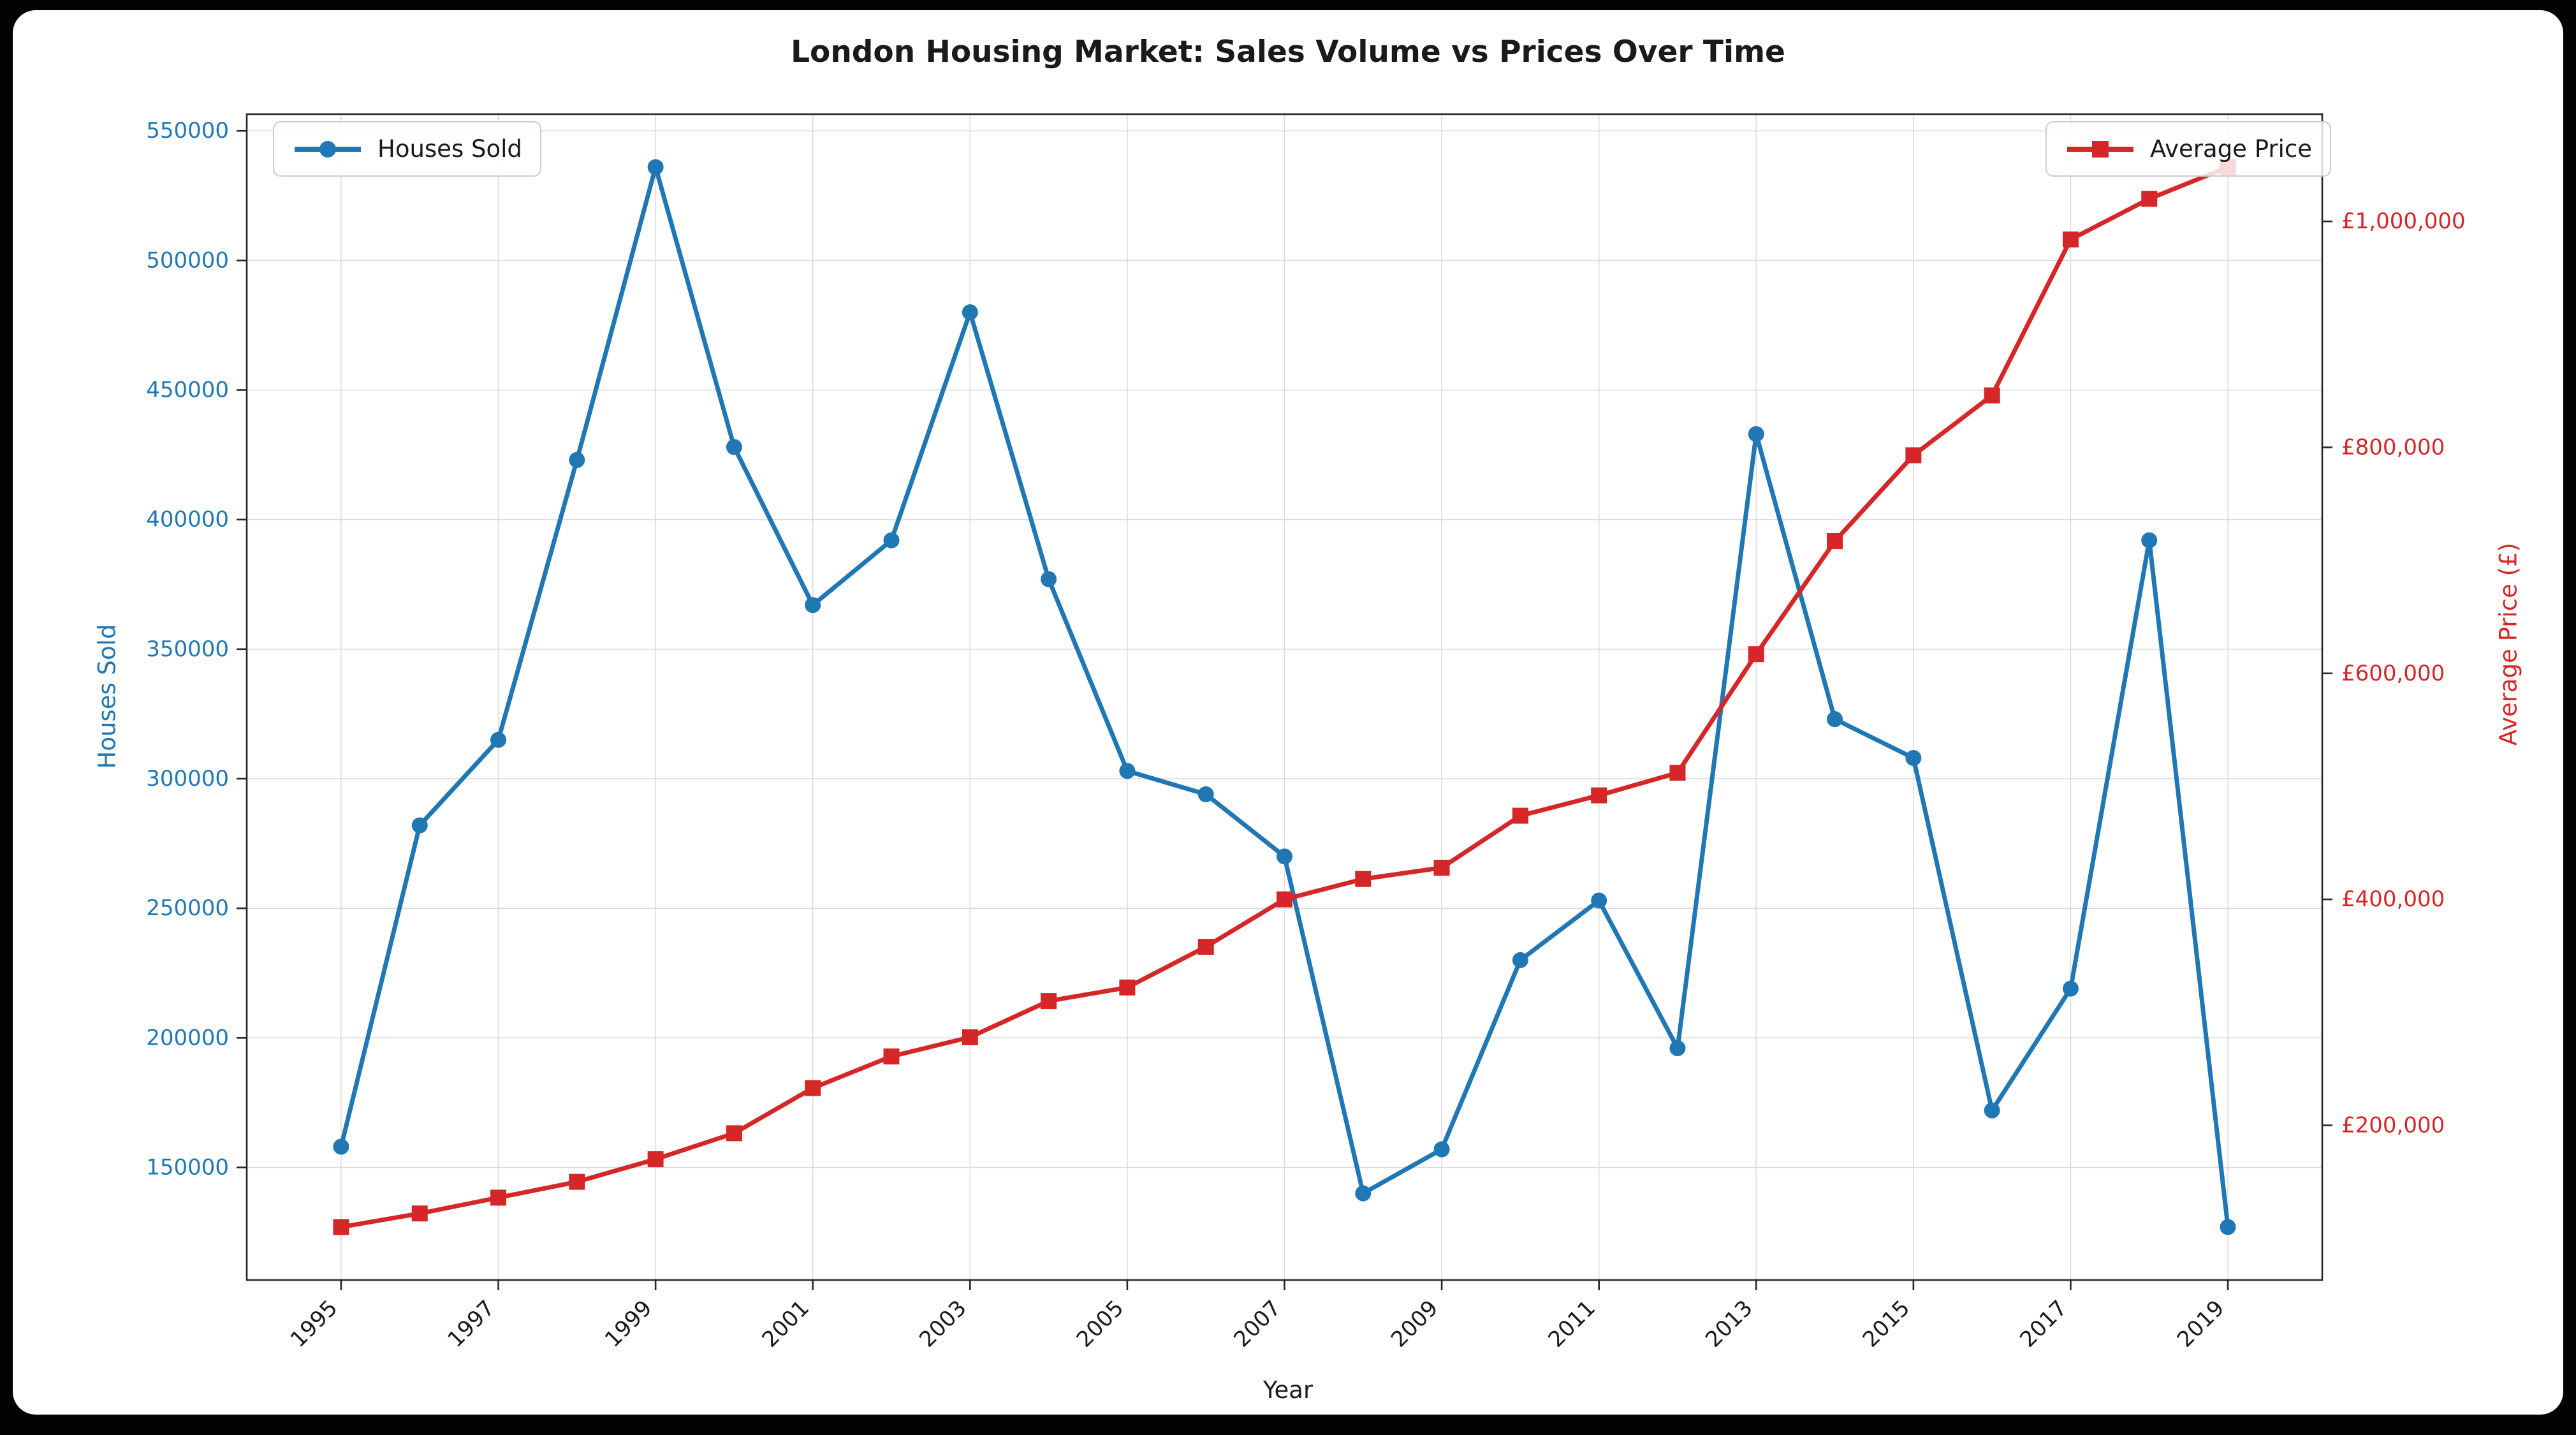  What do you see at coordinates (2393, 1125) in the screenshot?
I see `right-tick-label: £200,000` at bounding box center [2393, 1125].